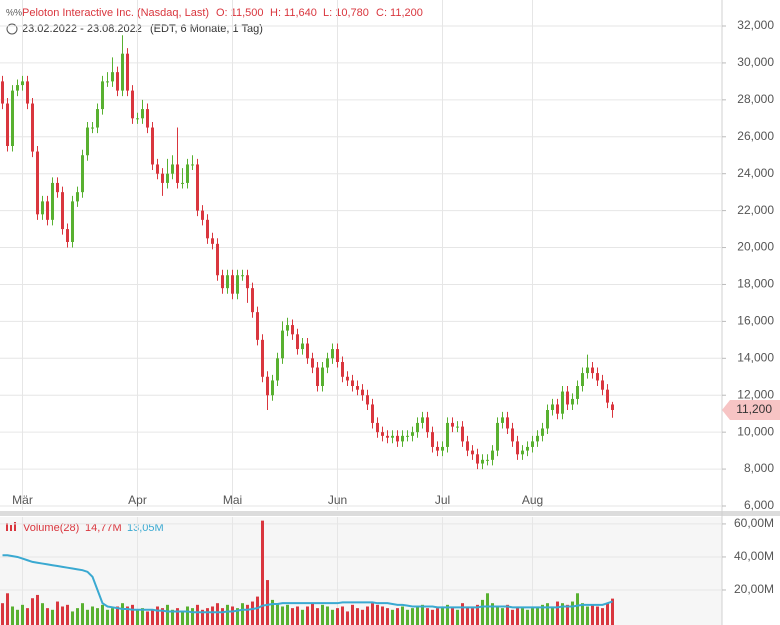 The width and height of the screenshot is (780, 625). What do you see at coordinates (755, 173) in the screenshot?
I see `y-tick-label: 24,000` at bounding box center [755, 173].